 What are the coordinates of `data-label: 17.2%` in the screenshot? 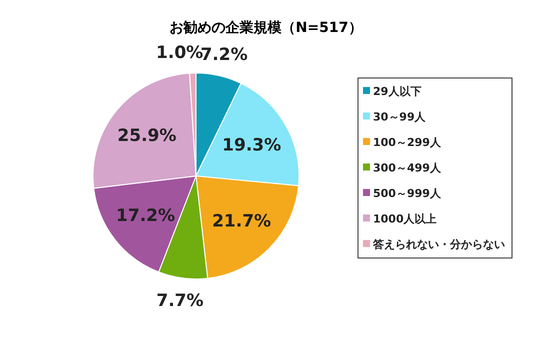 It's located at (146, 216).